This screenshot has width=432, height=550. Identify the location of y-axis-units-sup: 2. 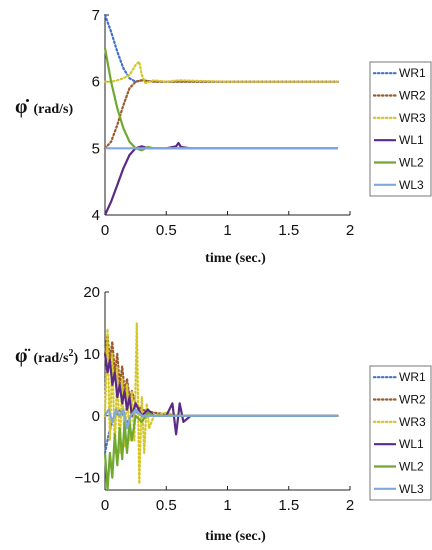
(70, 353).